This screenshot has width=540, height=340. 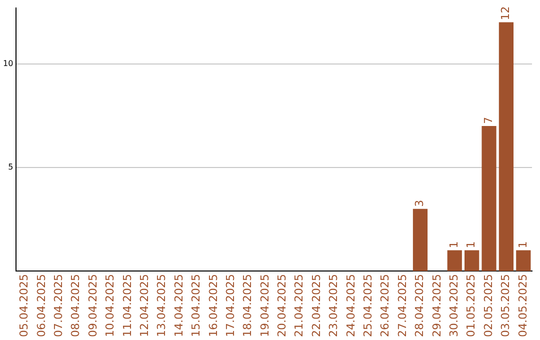 What do you see at coordinates (41, 306) in the screenshot?
I see `x-tick-label: 06.04.2025` at bounding box center [41, 306].